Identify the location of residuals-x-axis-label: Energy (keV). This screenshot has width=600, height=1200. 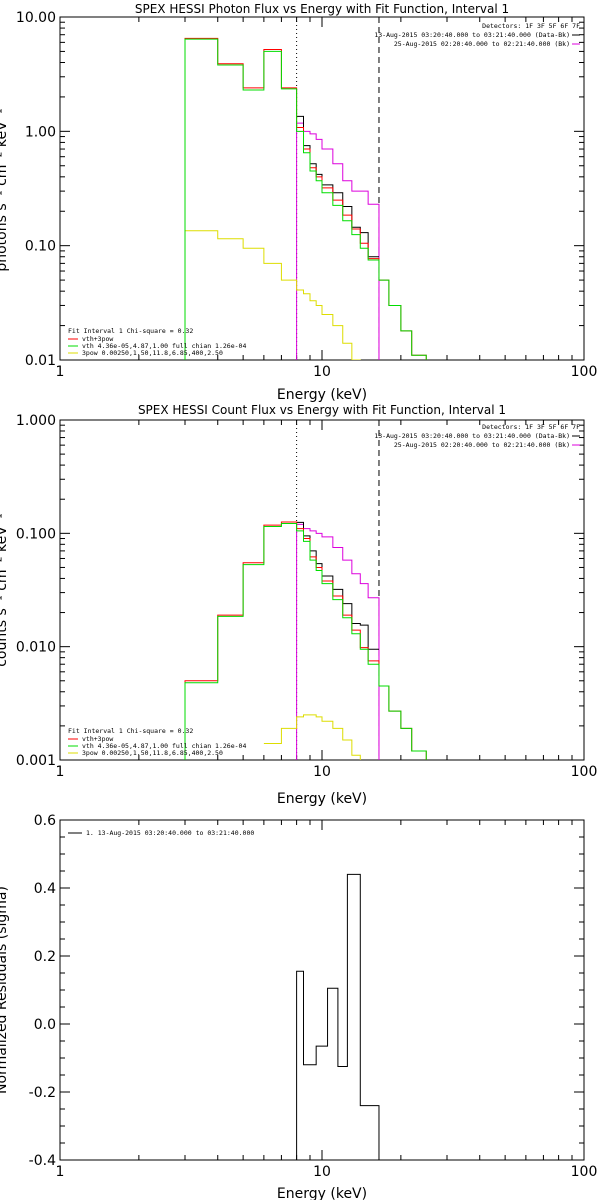
(322, 1193).